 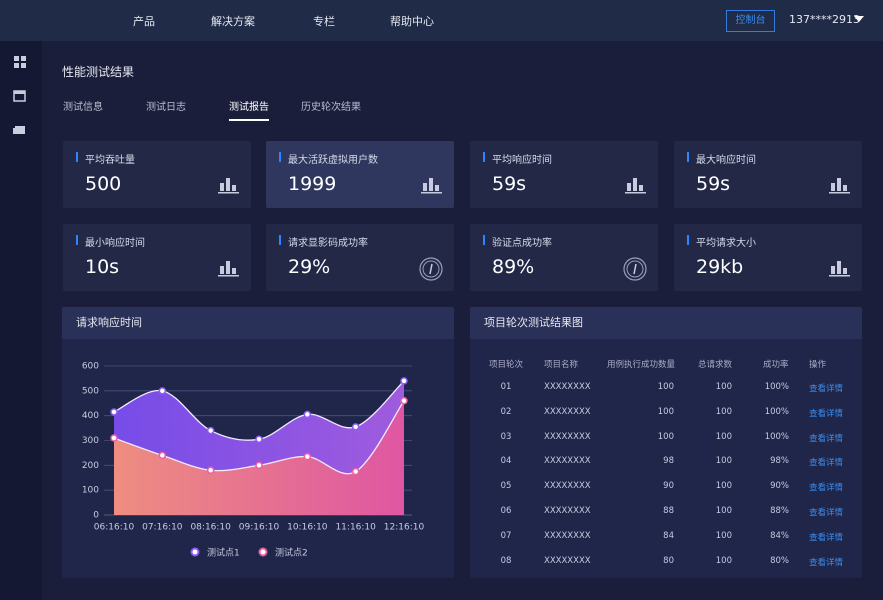 I want to click on stat-card: 最大活跃虚拟用户数 1999, so click(x=360, y=174).